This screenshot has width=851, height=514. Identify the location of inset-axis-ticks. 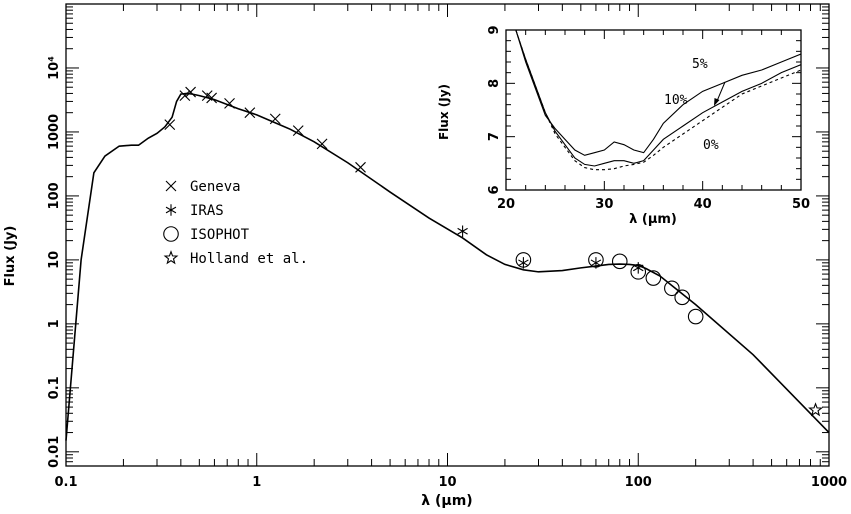
(653, 110).